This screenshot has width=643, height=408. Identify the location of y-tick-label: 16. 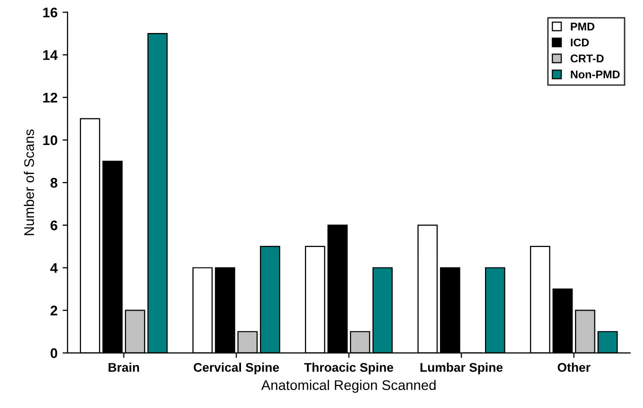
(50, 13).